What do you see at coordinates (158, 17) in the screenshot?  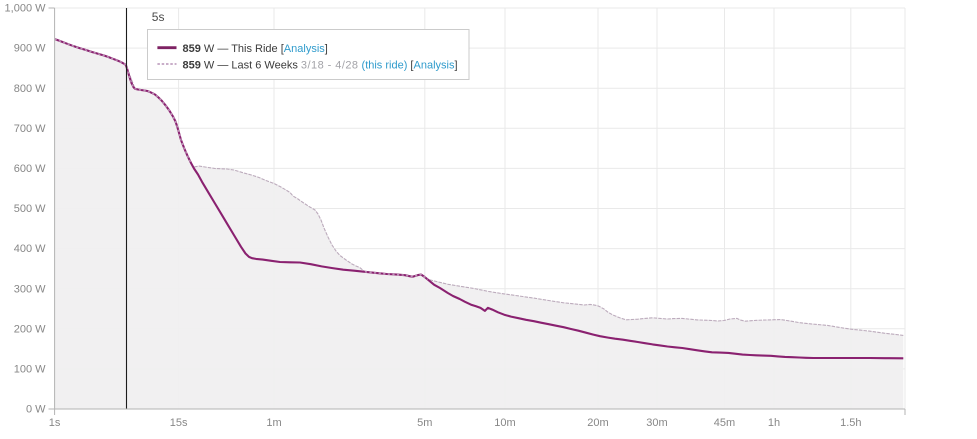 I see `svg-text: 5s` at bounding box center [158, 17].